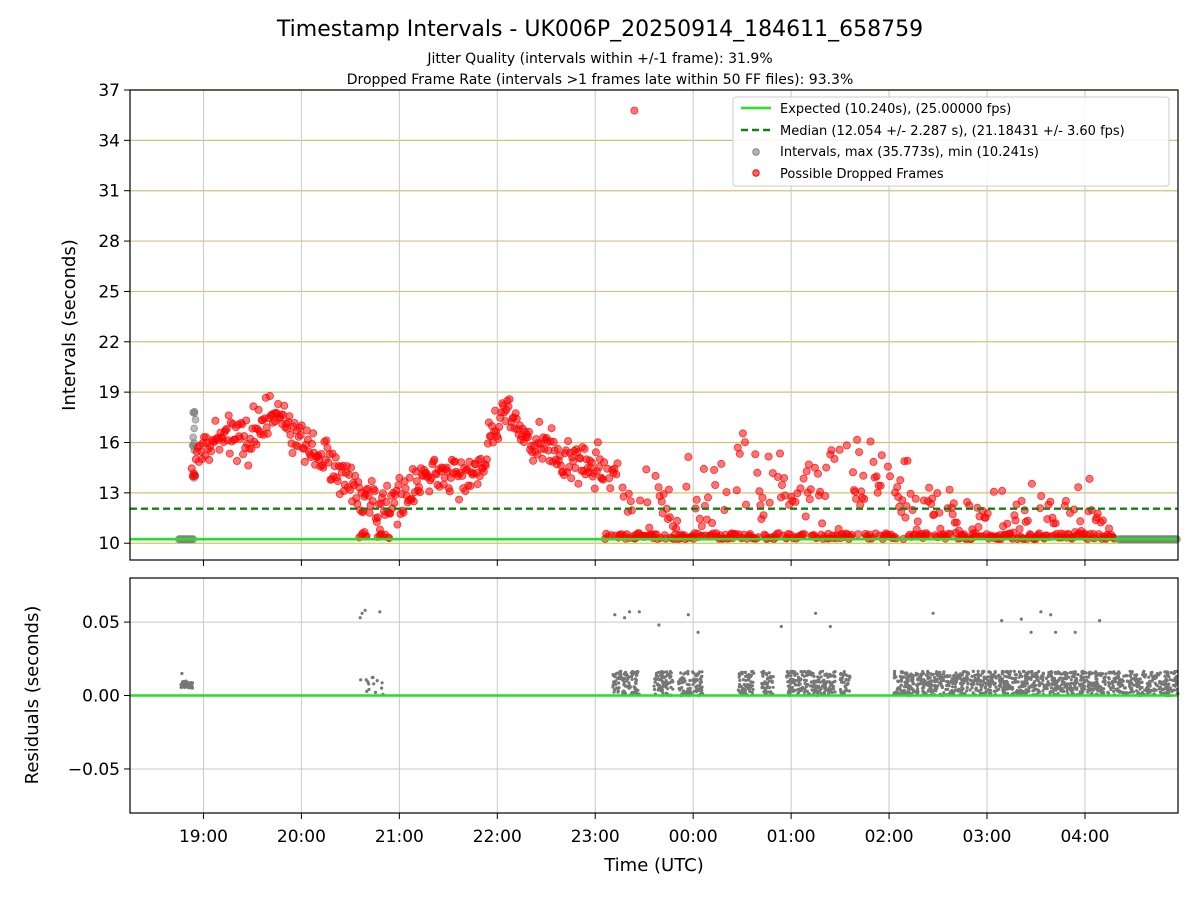  What do you see at coordinates (653, 865) in the screenshot?
I see `x-axis-label: Time (UTC)` at bounding box center [653, 865].